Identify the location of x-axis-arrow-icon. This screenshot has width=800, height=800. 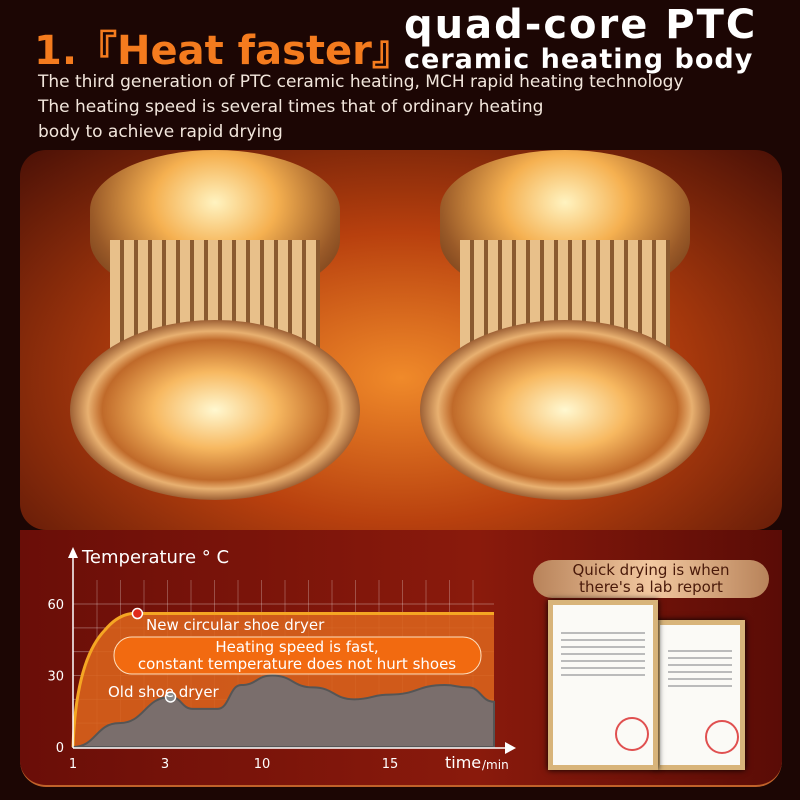
(510, 748).